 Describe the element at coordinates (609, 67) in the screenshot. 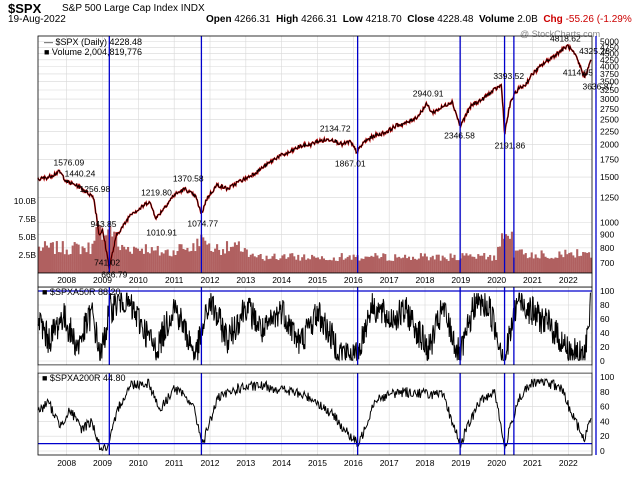

I see `price-tick-label: 4000` at that location.